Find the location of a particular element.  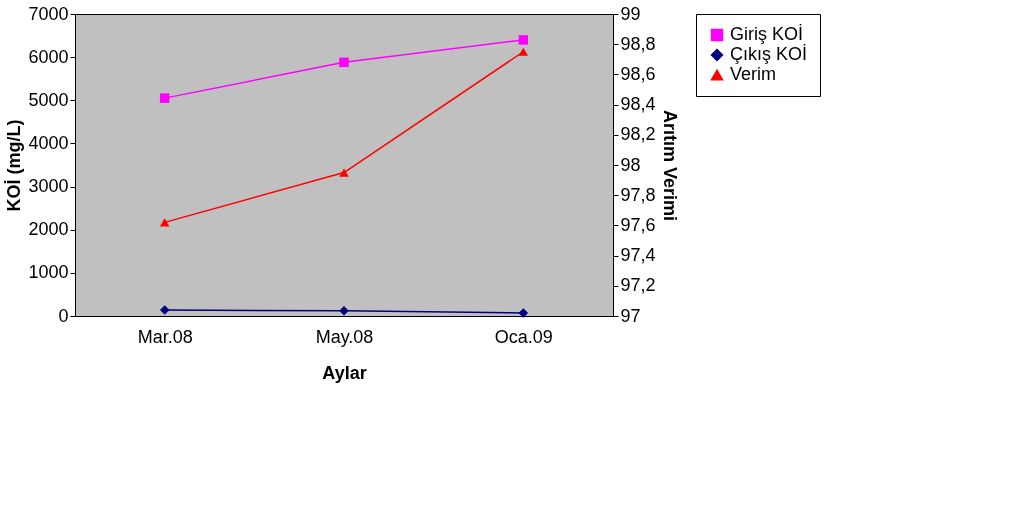

legend-label: Çıkış KOİ is located at coordinates (769, 54).